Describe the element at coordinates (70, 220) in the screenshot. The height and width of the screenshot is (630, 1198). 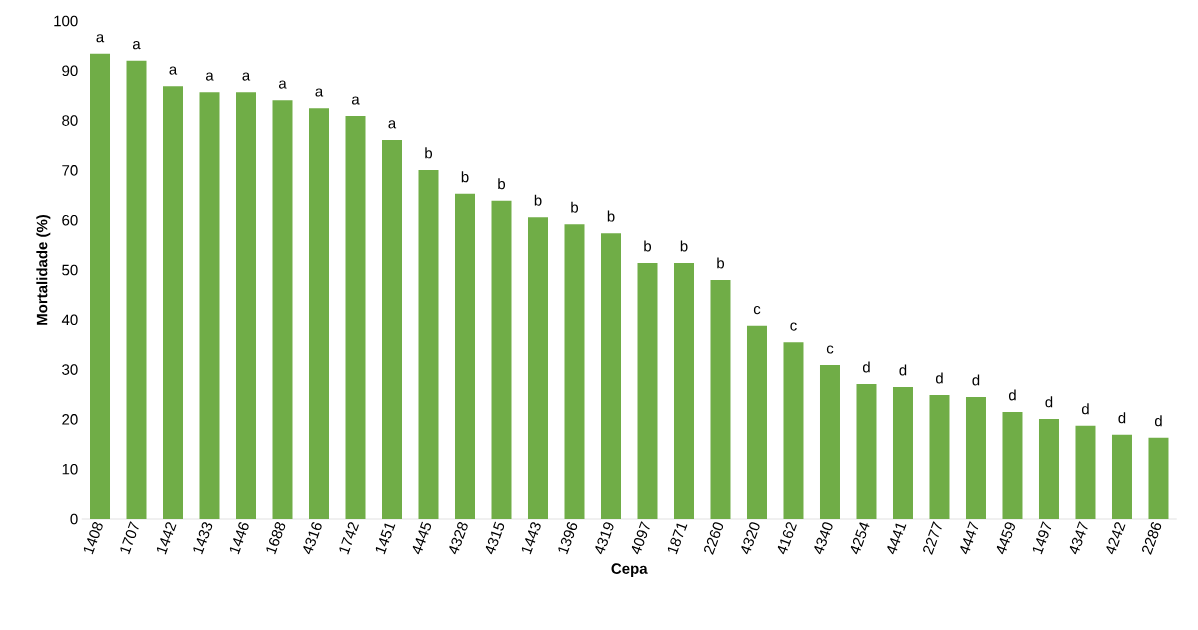
I see `y-tick-label: 60` at that location.